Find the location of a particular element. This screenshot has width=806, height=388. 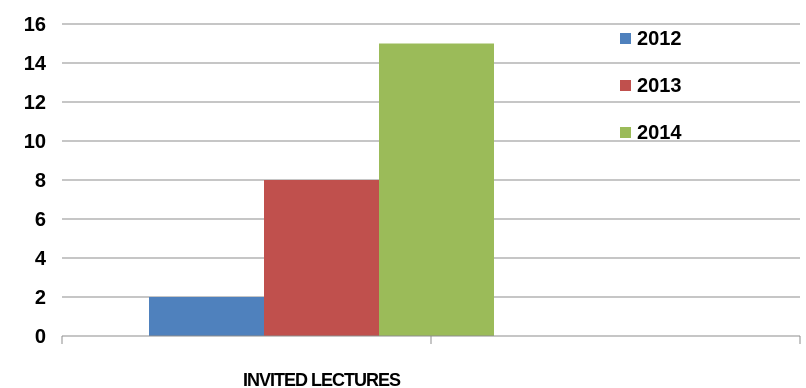

y-tick-label: 8 is located at coordinates (40, 181).